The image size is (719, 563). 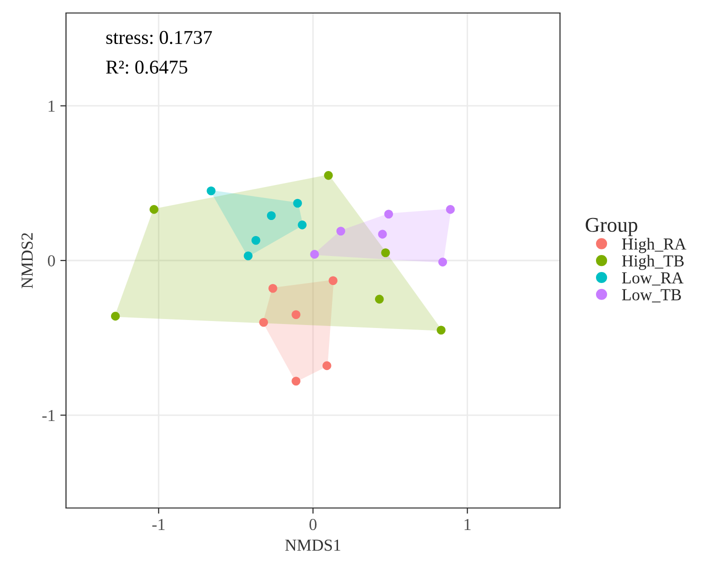 I want to click on annotation: stress: 0.1737, so click(x=159, y=37).